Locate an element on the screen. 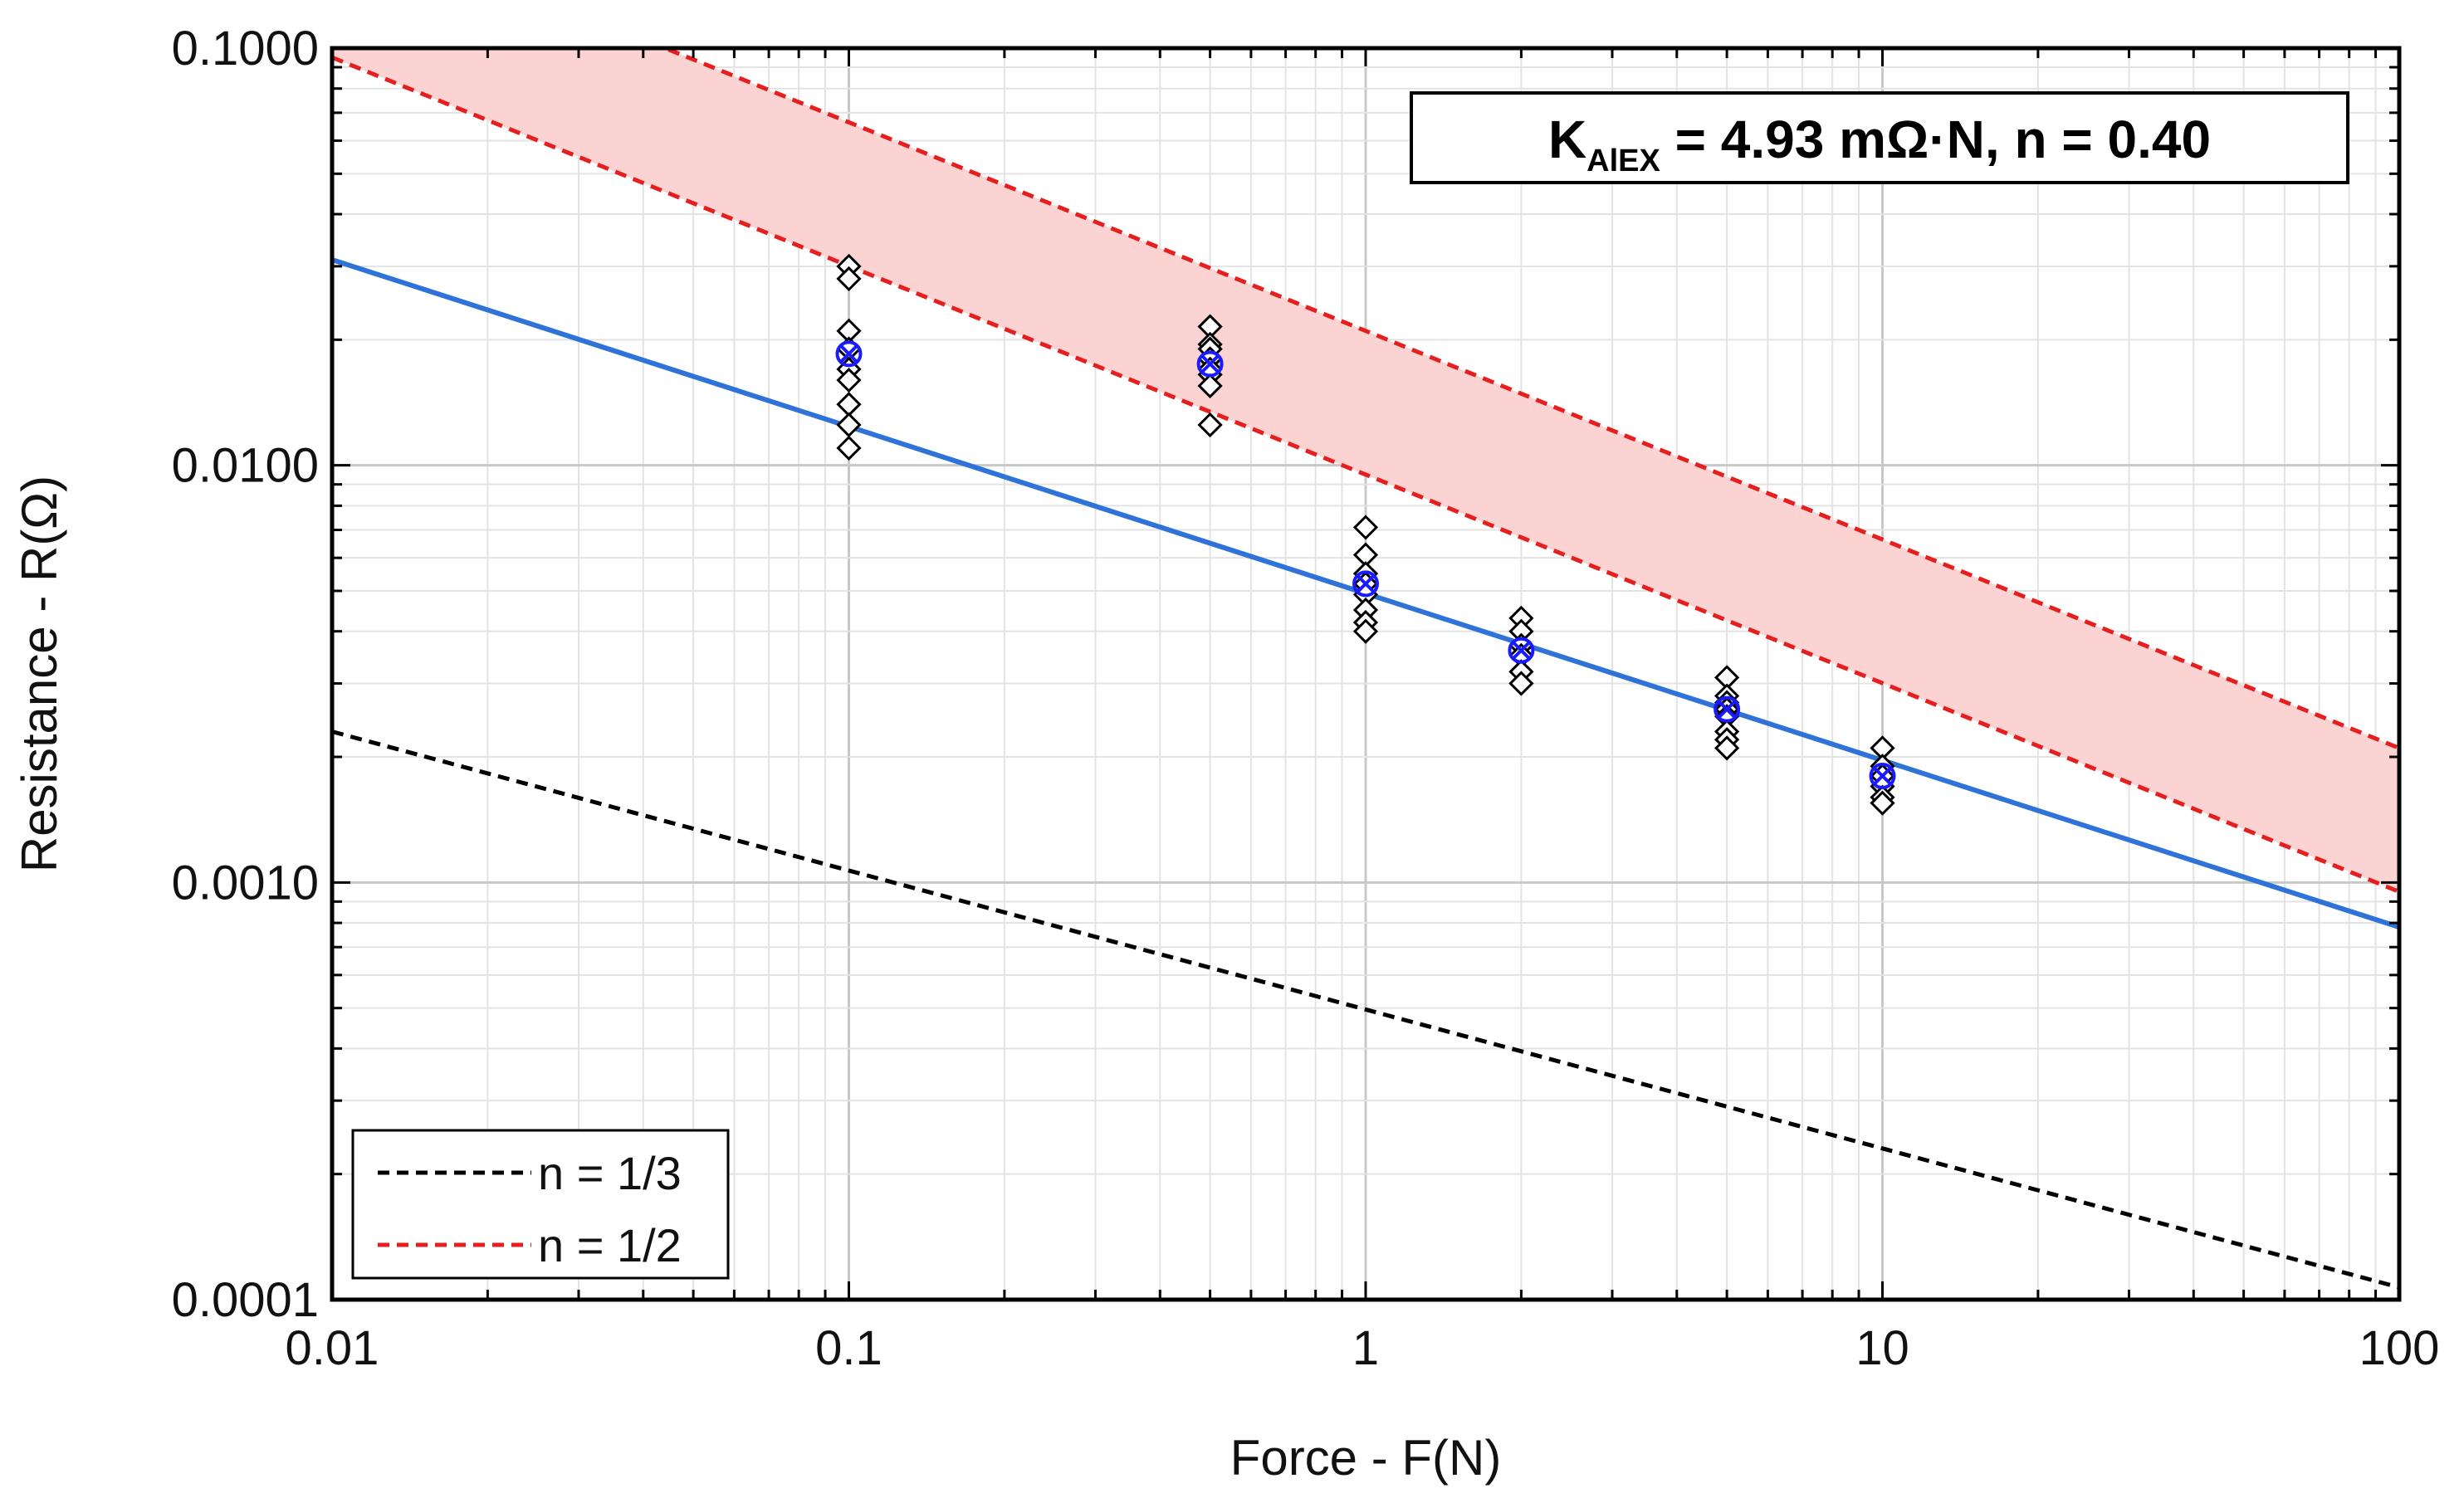 The height and width of the screenshot is (1498, 2464). y-tick-label: 0.1000 is located at coordinates (246, 49).